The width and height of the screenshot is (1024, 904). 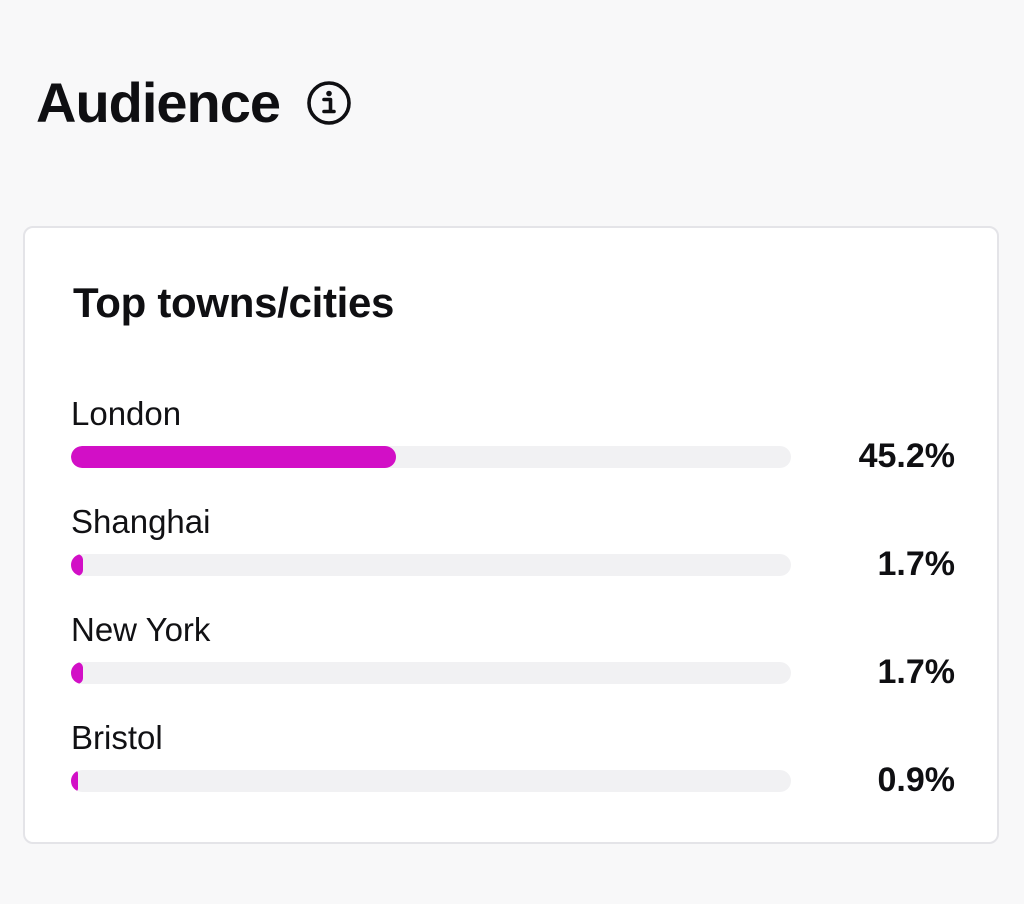 What do you see at coordinates (906, 456) in the screenshot?
I see `city-percent: 45.2%` at bounding box center [906, 456].